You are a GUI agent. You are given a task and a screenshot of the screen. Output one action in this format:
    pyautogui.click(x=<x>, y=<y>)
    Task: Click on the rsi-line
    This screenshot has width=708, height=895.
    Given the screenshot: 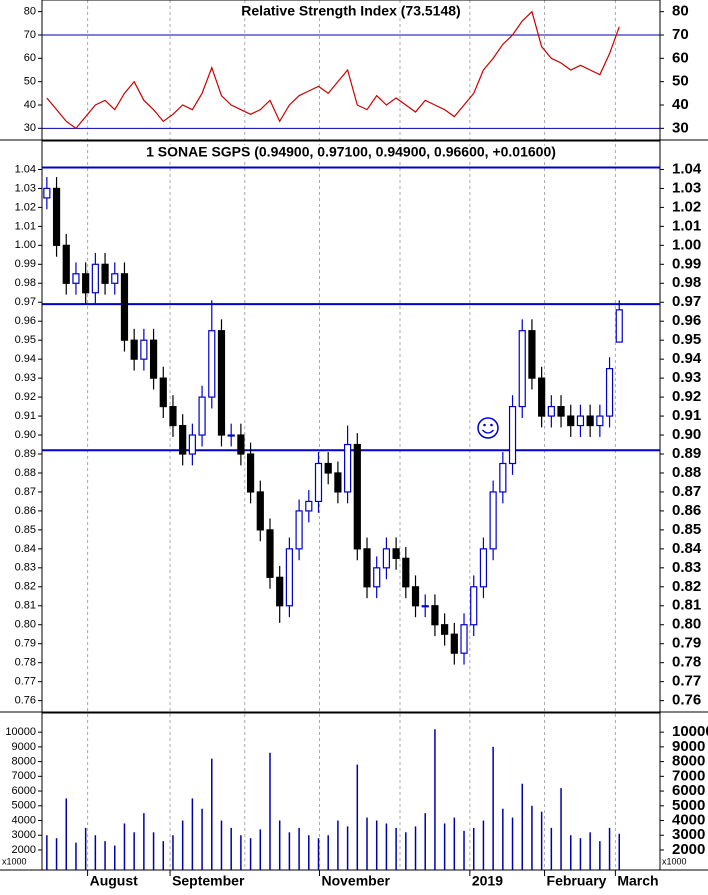 What is the action you would take?
    pyautogui.click(x=333, y=70)
    